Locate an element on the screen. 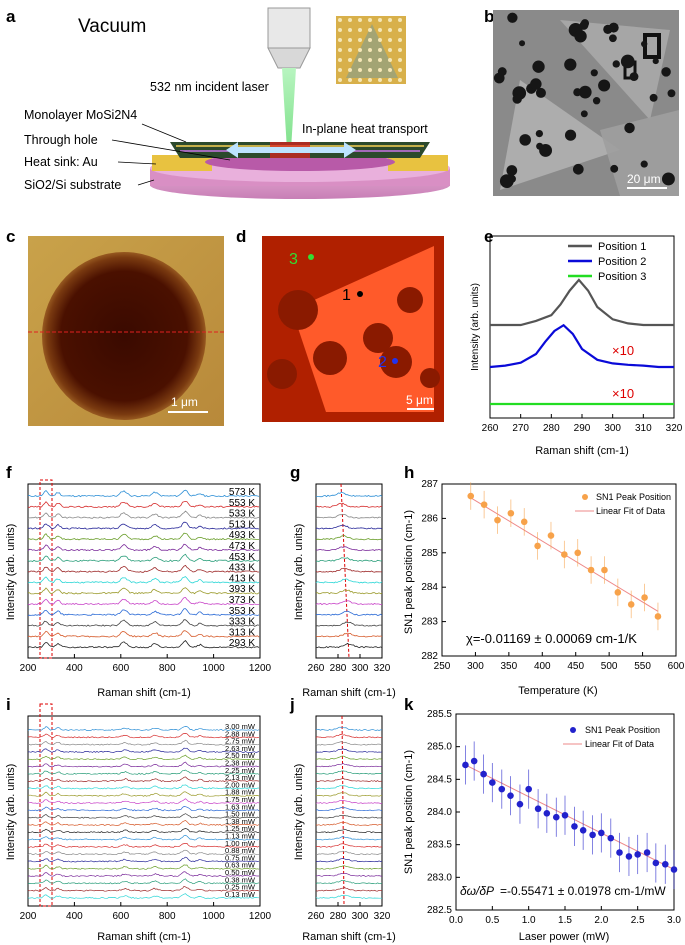 This screenshot has height=945, width=685. chart-i-trace-label: 2.50 mW is located at coordinates (240, 755).